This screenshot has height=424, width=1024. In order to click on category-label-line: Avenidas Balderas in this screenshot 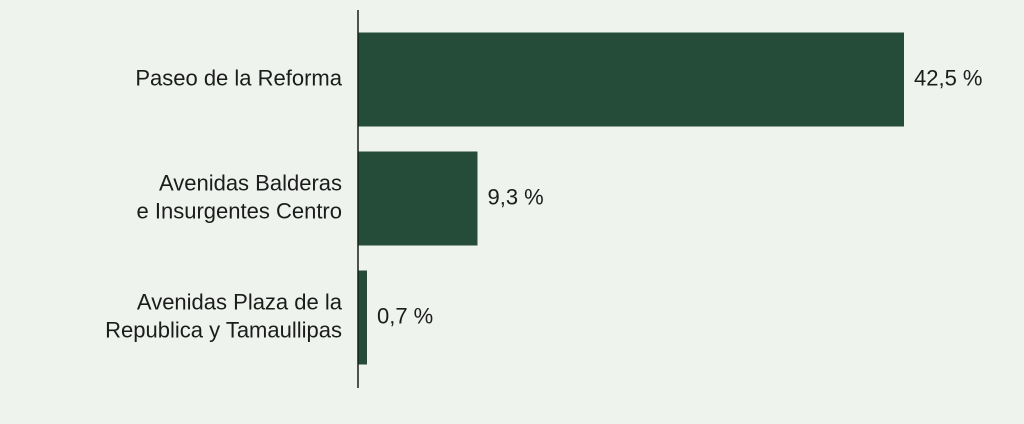, I will do `click(250, 182)`.